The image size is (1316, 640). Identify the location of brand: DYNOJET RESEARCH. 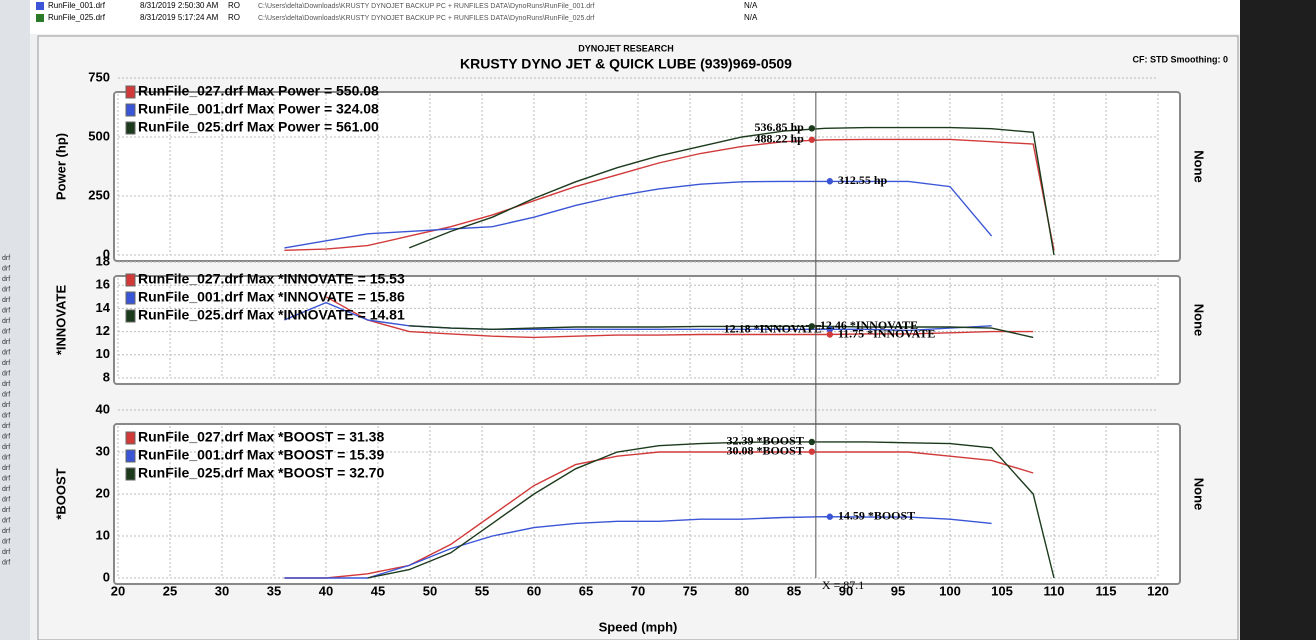
(626, 48).